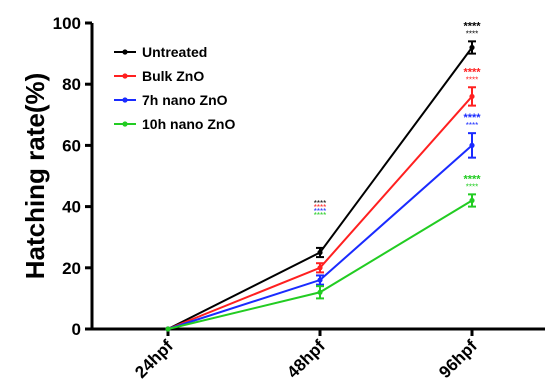  Describe the element at coordinates (306, 359) in the screenshot. I see `x-tick-label: 48hpf` at that location.